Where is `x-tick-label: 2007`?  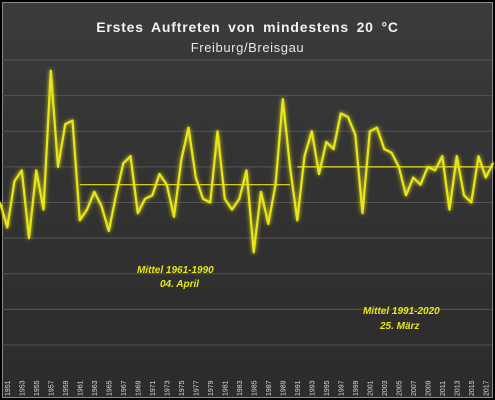 x-tick-label: 2007 is located at coordinates (414, 388).